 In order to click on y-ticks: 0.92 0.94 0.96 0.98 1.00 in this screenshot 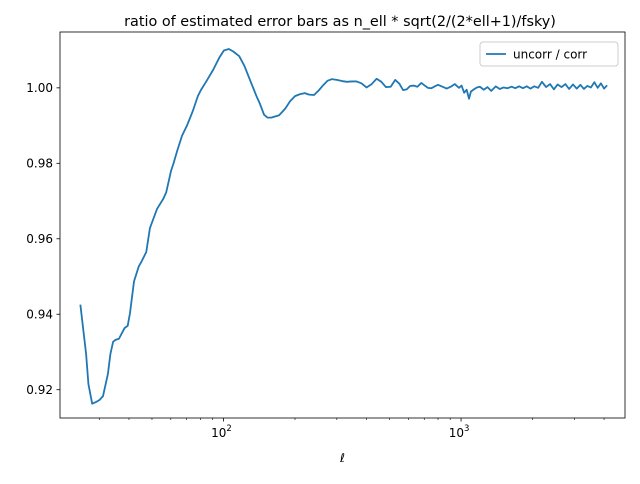, I will do `click(43, 239)`.